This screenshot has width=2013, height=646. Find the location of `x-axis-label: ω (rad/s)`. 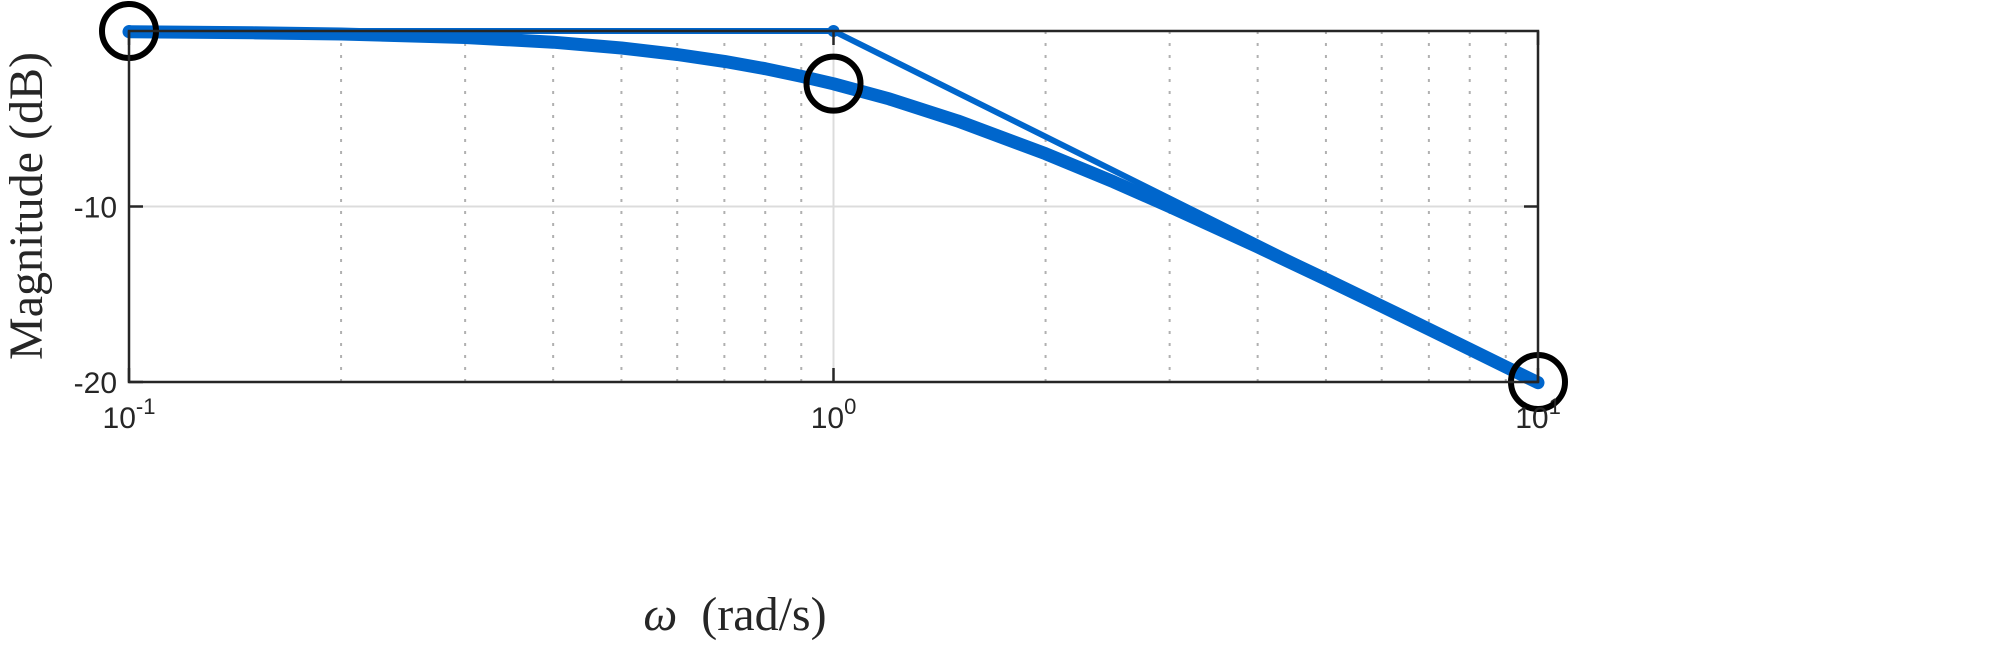

x-axis-label: ω (rad/s) is located at coordinates (734, 614).